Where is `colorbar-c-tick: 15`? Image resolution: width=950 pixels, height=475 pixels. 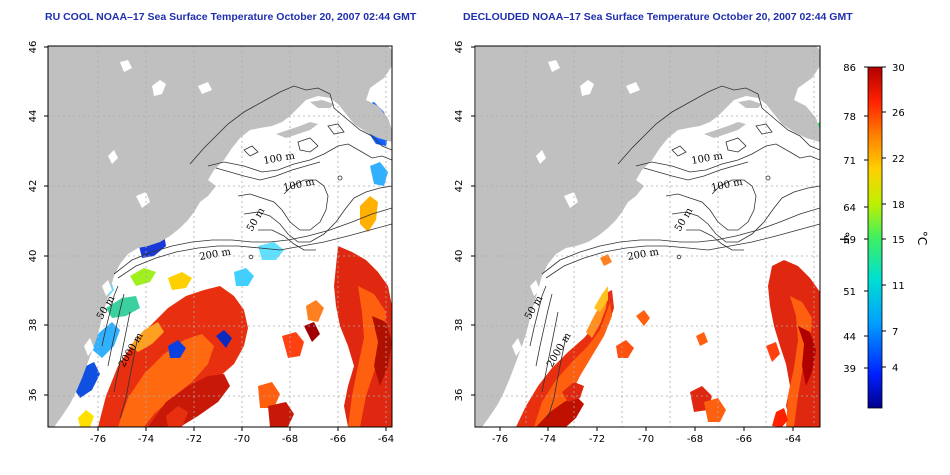
colorbar-c-tick: 15 is located at coordinates (898, 240).